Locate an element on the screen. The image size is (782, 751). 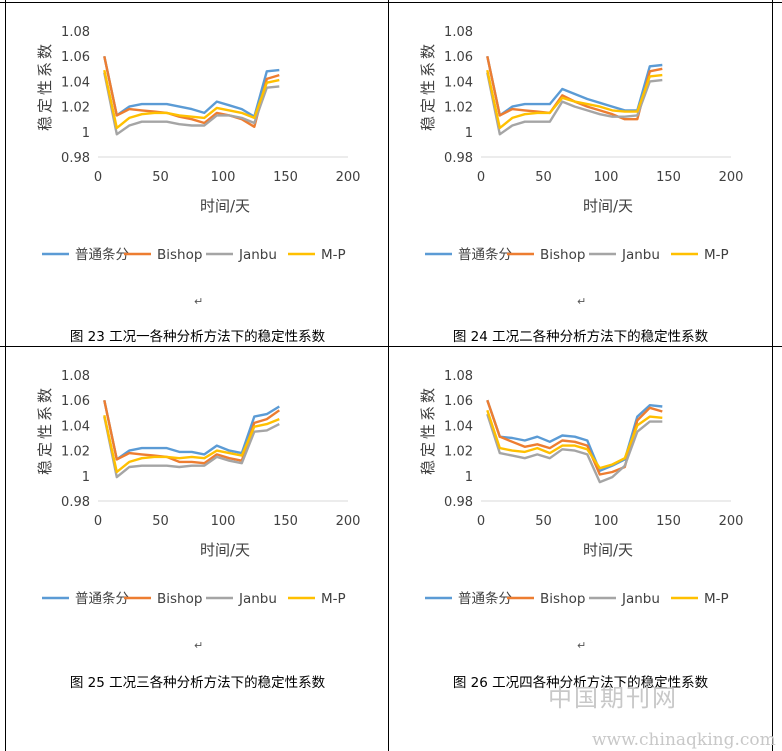
cell-divider-horizontal is located at coordinates (391, 346).